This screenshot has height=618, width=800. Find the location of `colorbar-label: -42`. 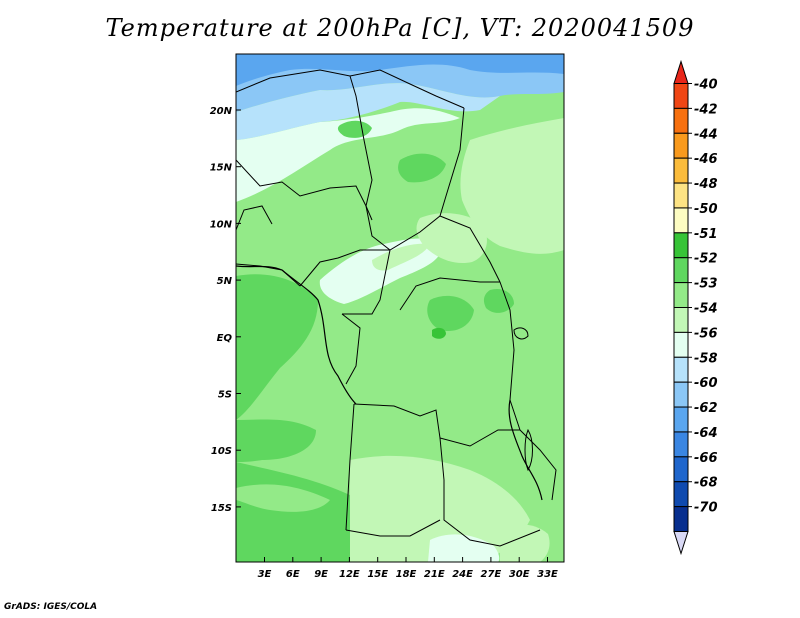

colorbar-label: -42 is located at coordinates (706, 109).